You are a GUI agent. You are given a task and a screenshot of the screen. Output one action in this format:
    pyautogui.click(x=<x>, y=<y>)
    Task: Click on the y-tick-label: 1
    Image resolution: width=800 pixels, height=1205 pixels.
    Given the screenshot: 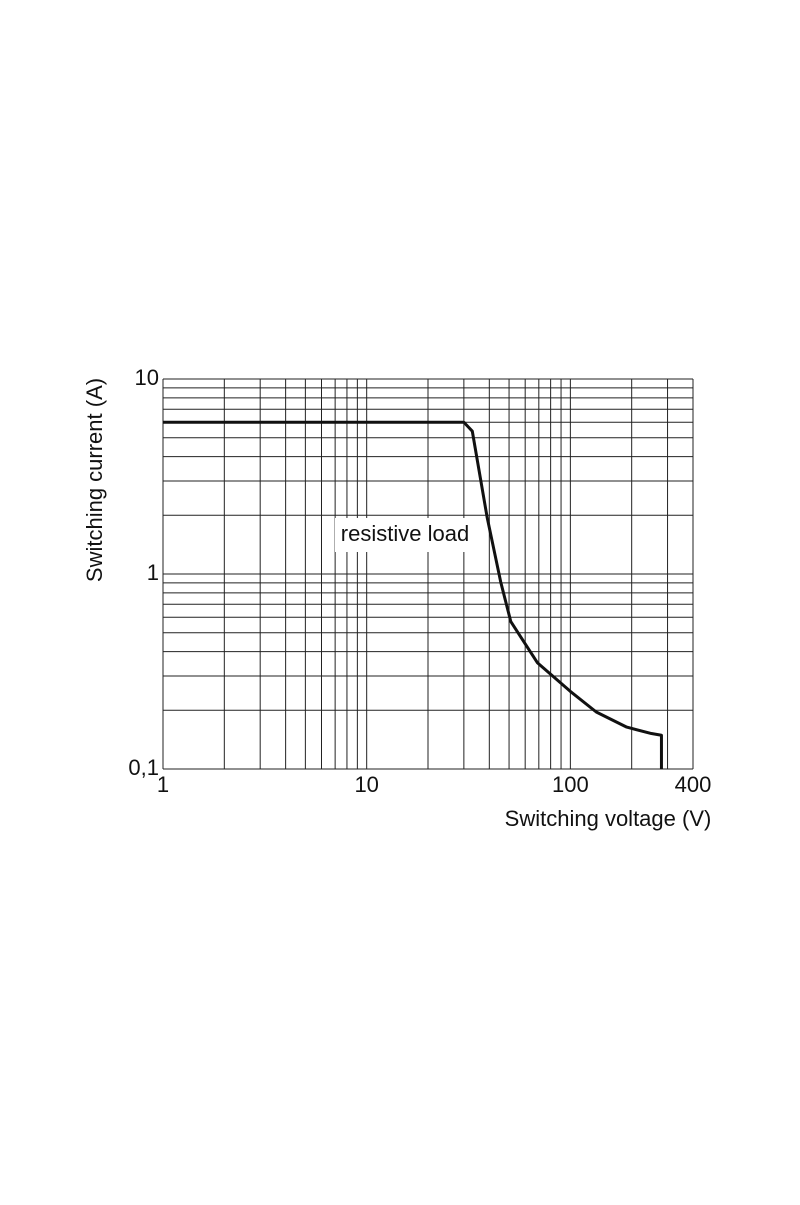 What is the action you would take?
    pyautogui.click(x=153, y=572)
    